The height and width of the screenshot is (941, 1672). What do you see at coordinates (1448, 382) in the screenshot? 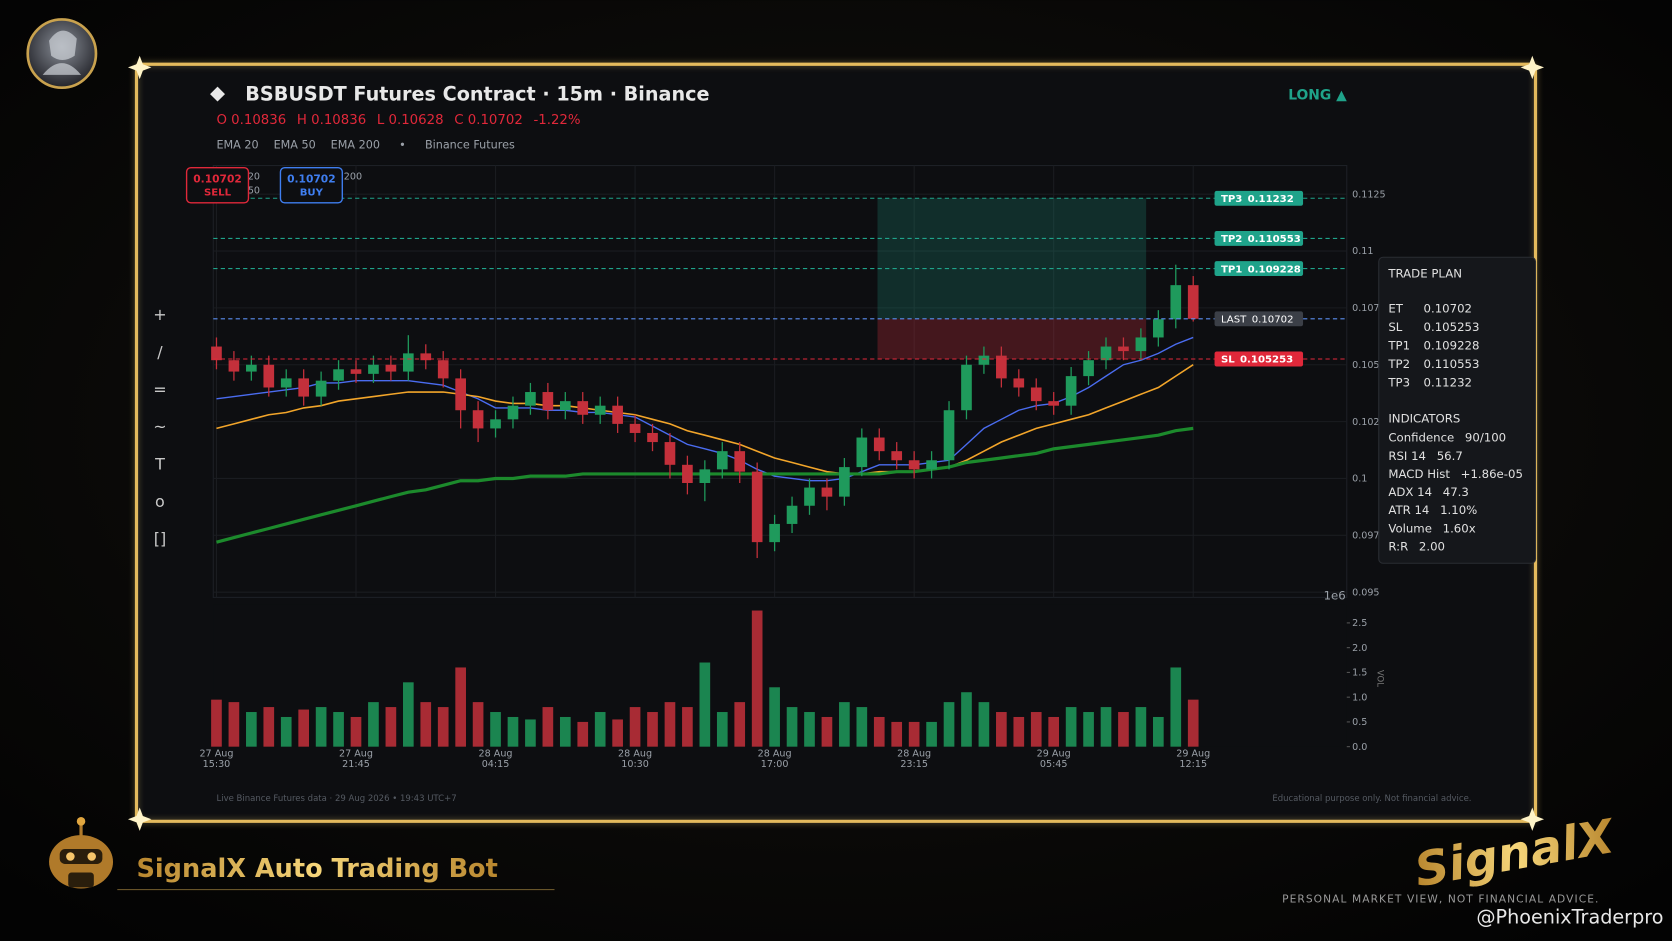
I see `plan-value: 0.11232` at bounding box center [1448, 382].